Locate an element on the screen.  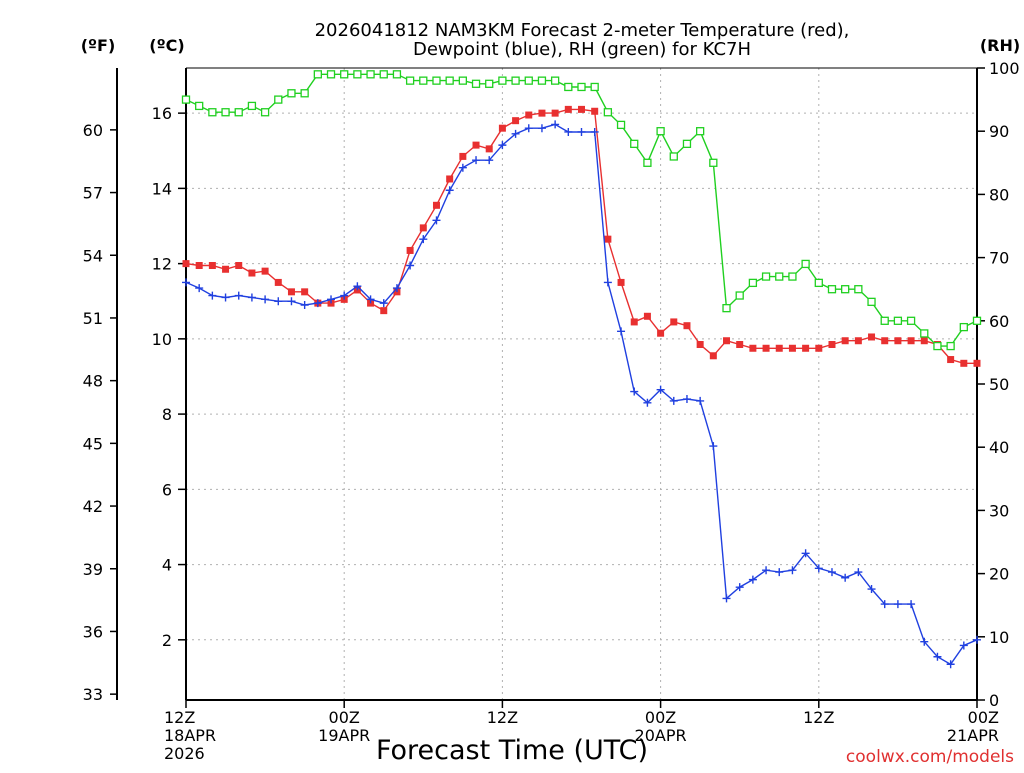
rh-tick-label: 100 is located at coordinates (1004, 68).